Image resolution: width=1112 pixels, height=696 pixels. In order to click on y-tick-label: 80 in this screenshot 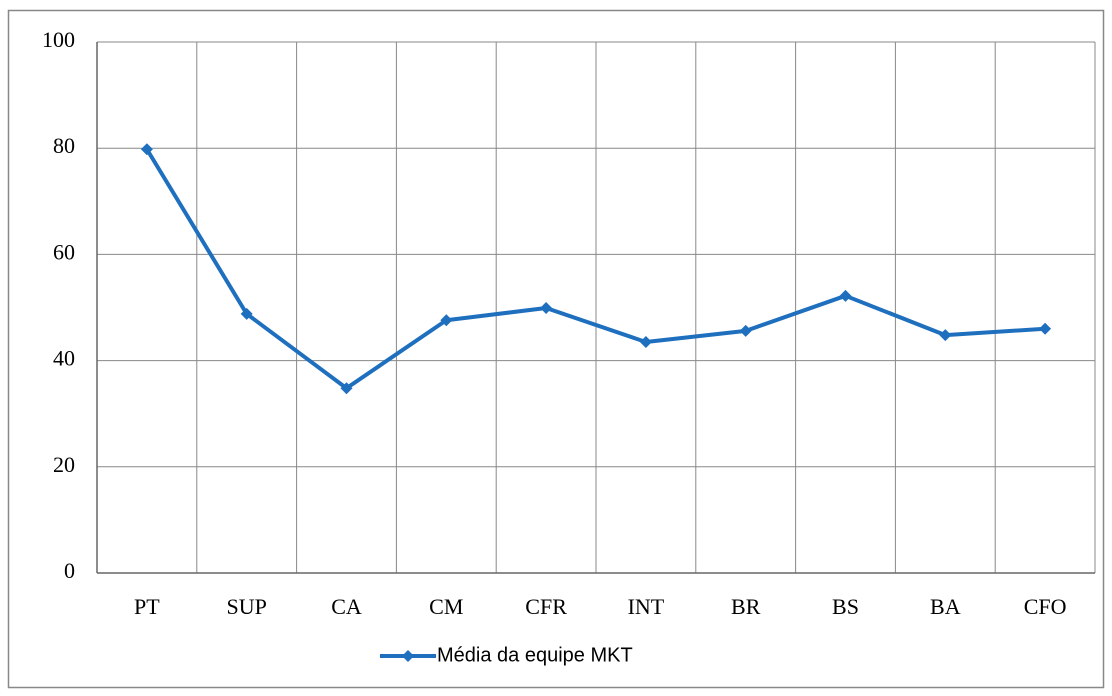, I will do `click(64, 145)`.